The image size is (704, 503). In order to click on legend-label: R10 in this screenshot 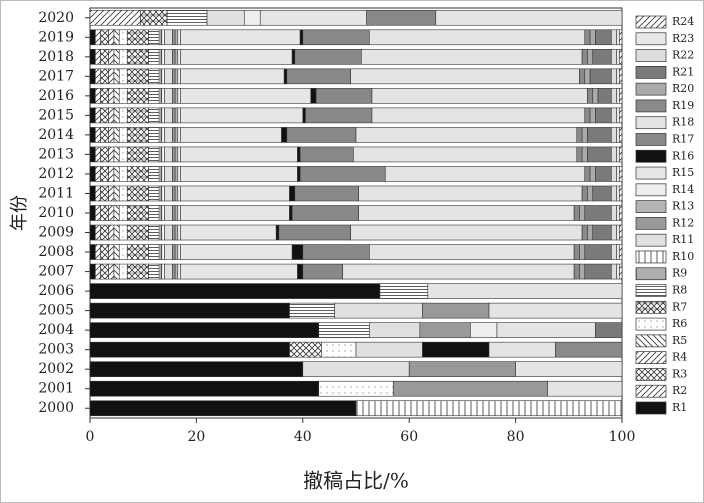, I will do `click(683, 256)`.